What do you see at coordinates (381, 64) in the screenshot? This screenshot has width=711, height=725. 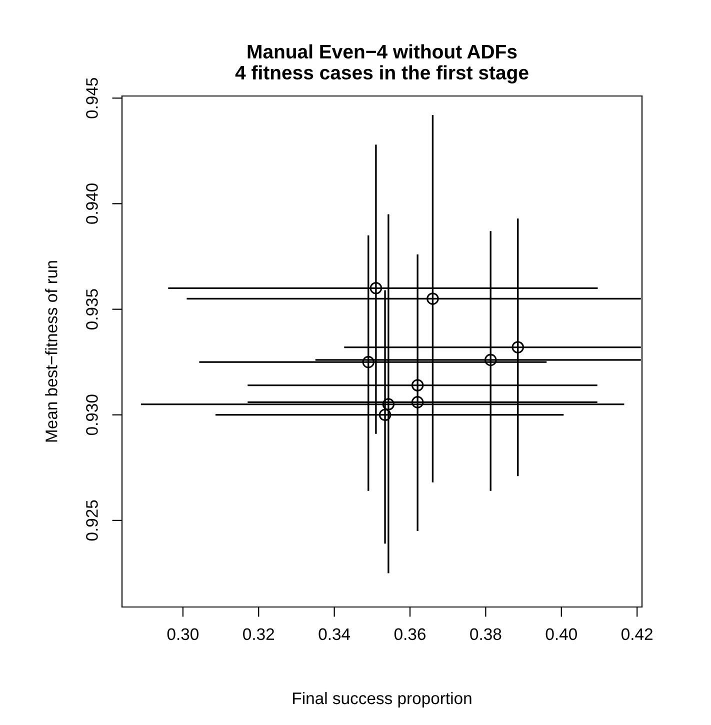 I see `chart-title: Manual Even−4 without ADFs 4 fitness cases in the first stage` at bounding box center [381, 64].